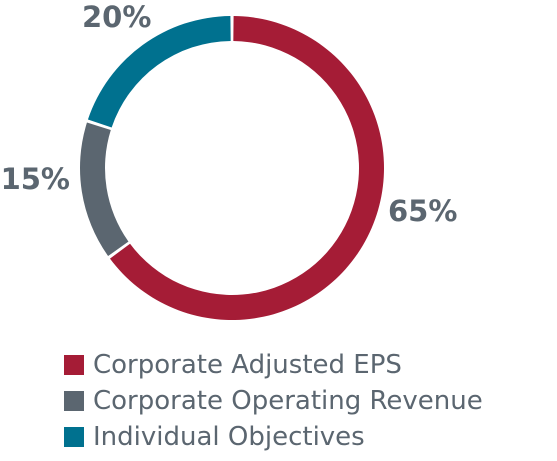  What do you see at coordinates (288, 401) in the screenshot?
I see `legend-label-corporate-operating-revenue: Corporate Operating Revenue` at bounding box center [288, 401].